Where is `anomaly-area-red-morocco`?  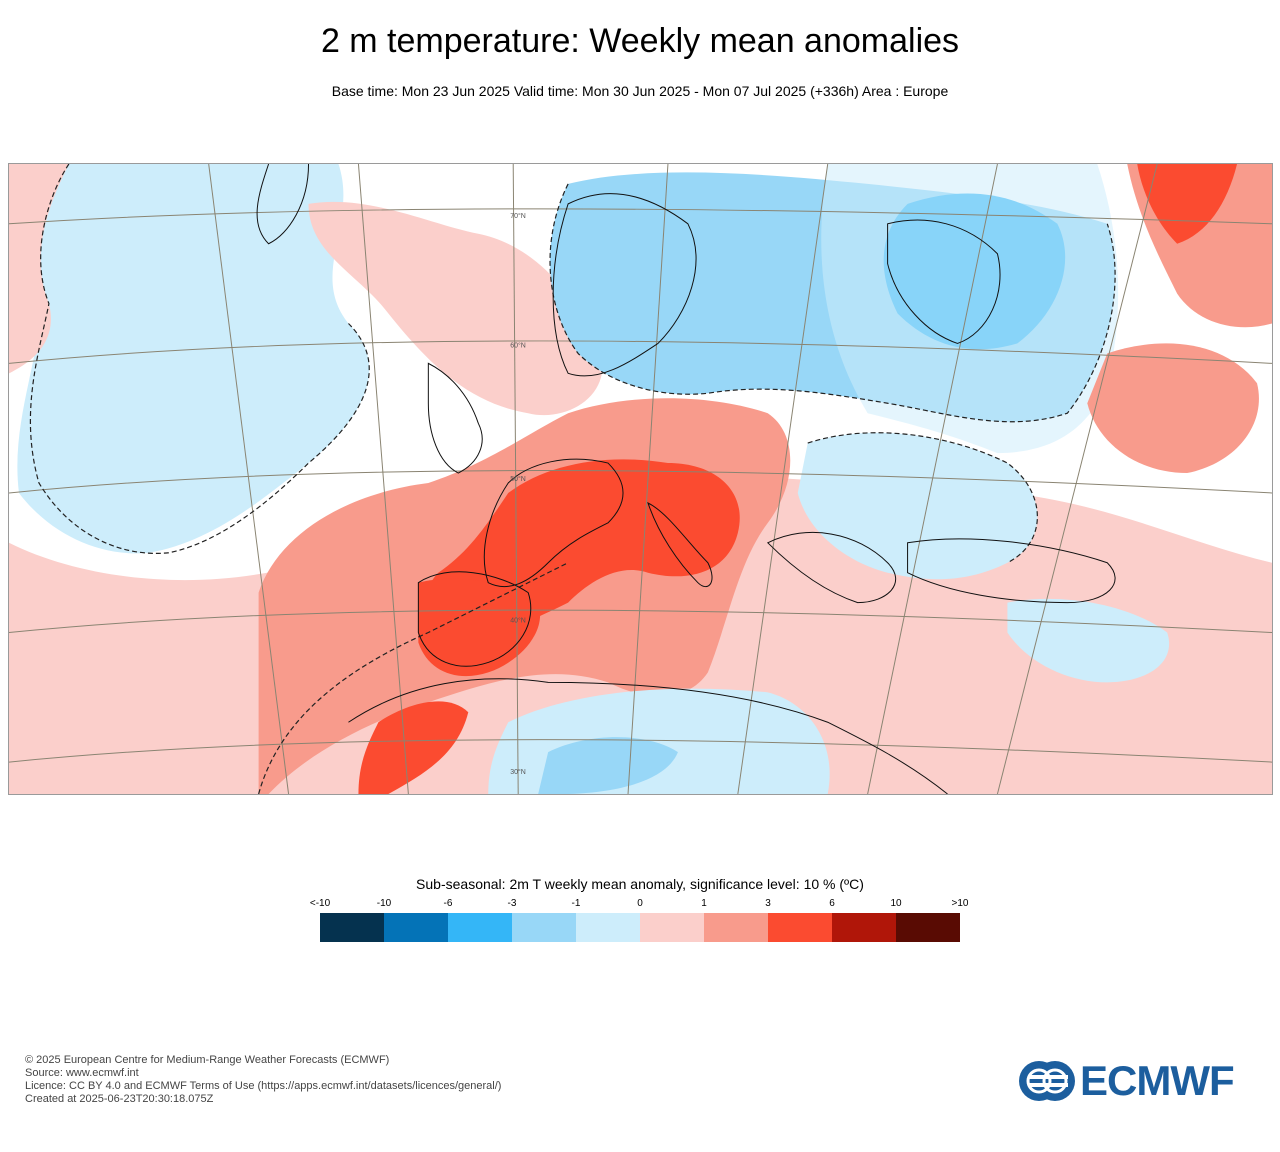
anomaly-area-red-morocco is located at coordinates (413, 747).